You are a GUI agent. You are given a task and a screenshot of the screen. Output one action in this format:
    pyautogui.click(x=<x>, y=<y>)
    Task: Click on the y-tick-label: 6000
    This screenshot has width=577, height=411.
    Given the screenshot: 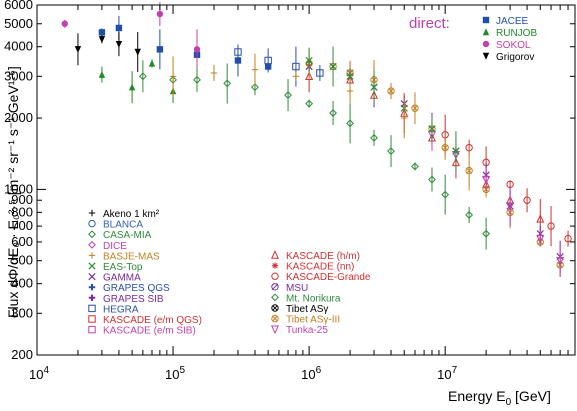 What is the action you would take?
    pyautogui.click(x=18, y=6)
    